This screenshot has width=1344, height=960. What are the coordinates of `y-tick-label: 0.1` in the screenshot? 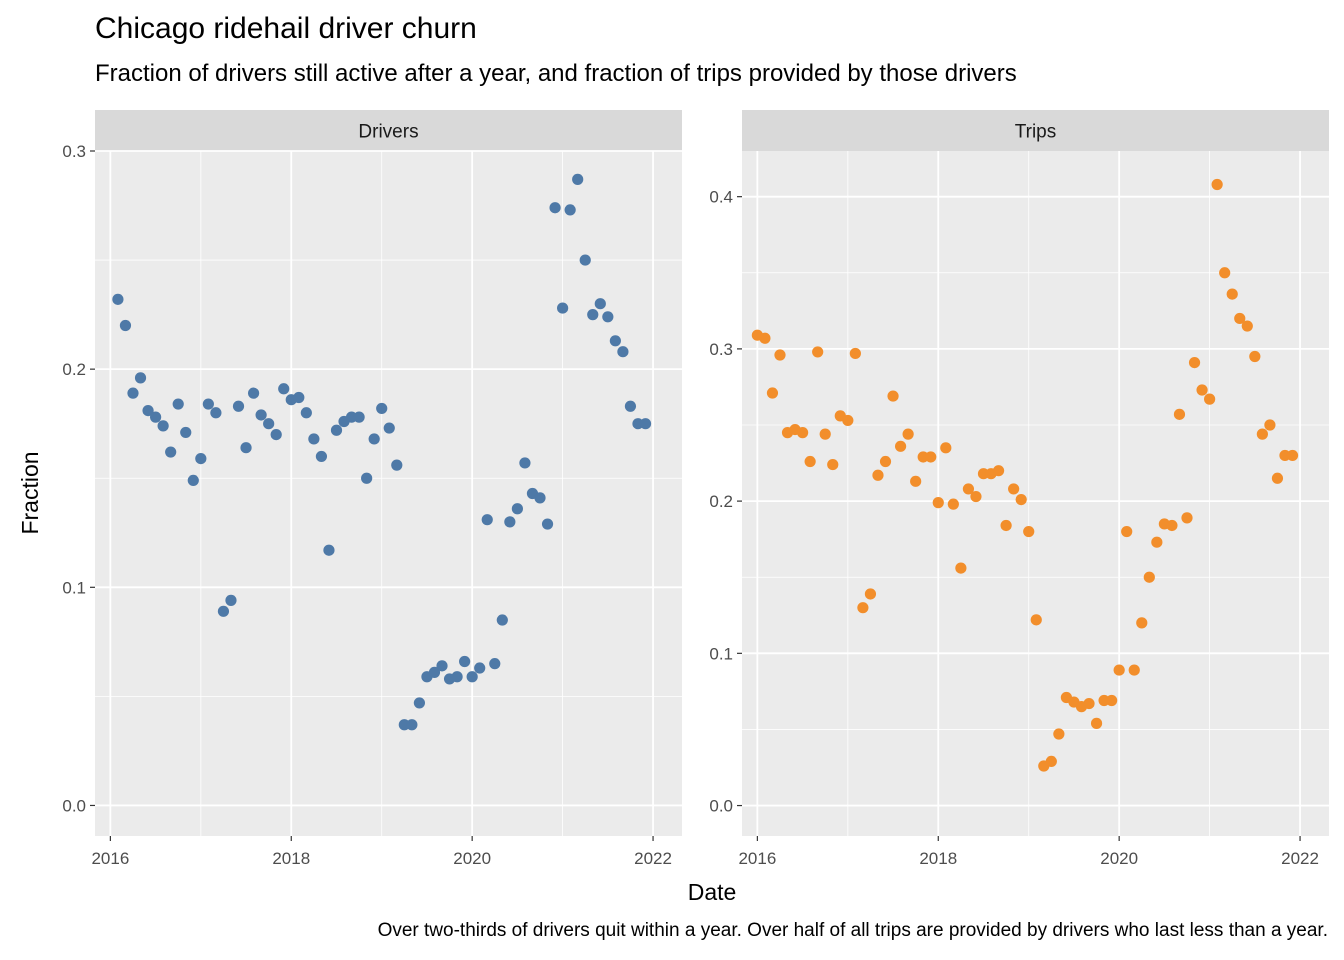 It's located at (721, 653).